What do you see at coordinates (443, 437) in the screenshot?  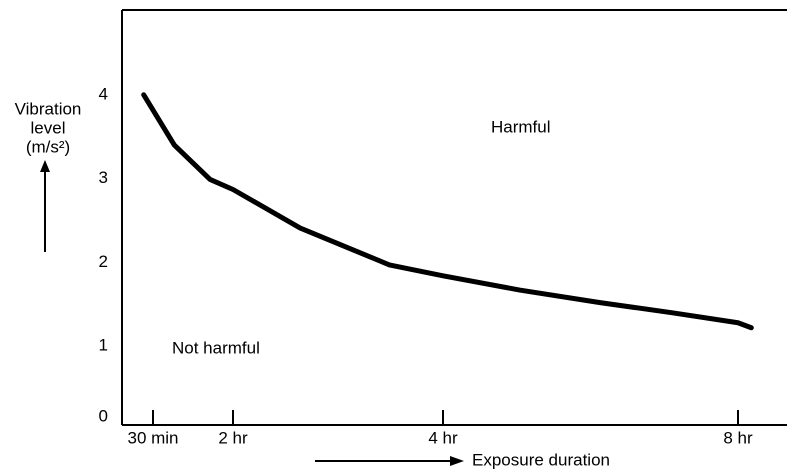 I see `x-tick-label: 4 hr` at bounding box center [443, 437].